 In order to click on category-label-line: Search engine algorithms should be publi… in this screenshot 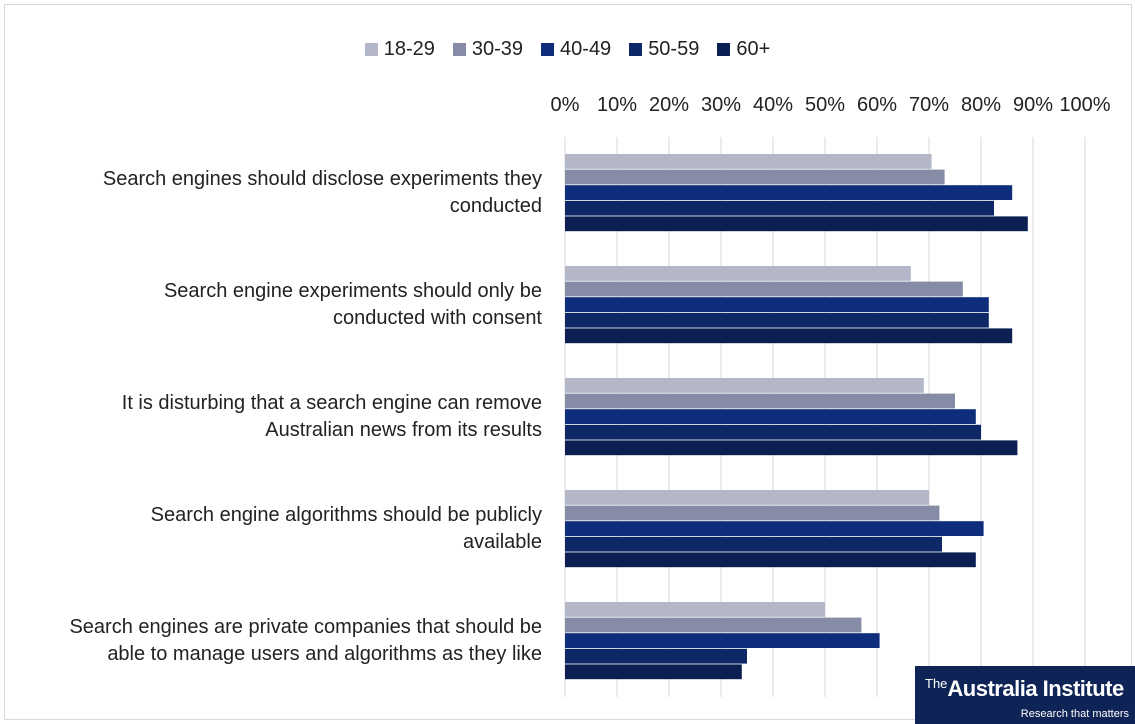, I will do `click(346, 515)`.